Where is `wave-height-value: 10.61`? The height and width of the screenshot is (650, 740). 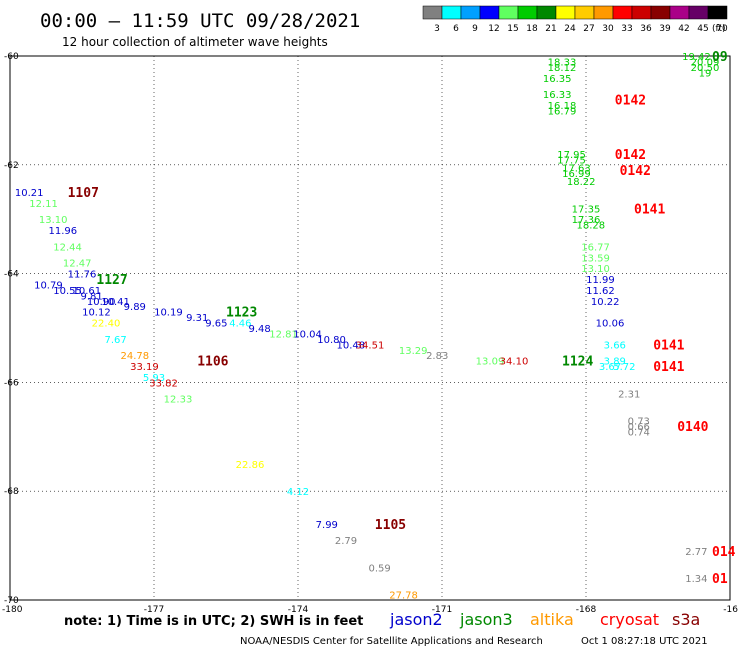 wave-height-value: 10.61 is located at coordinates (86, 291).